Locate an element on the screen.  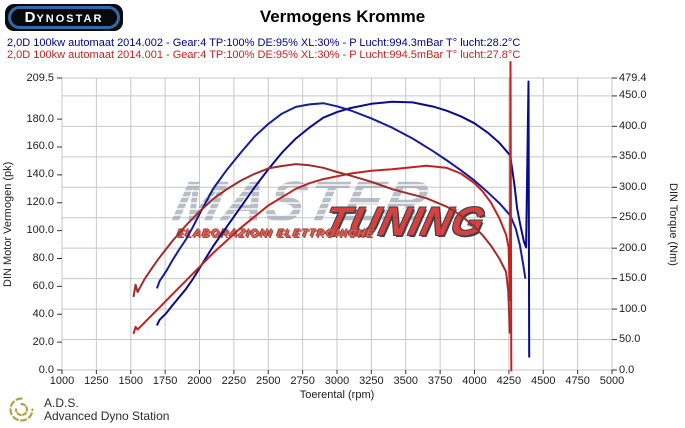
dynostar-logo-pill: DYNOSTAR is located at coordinates (64, 17).